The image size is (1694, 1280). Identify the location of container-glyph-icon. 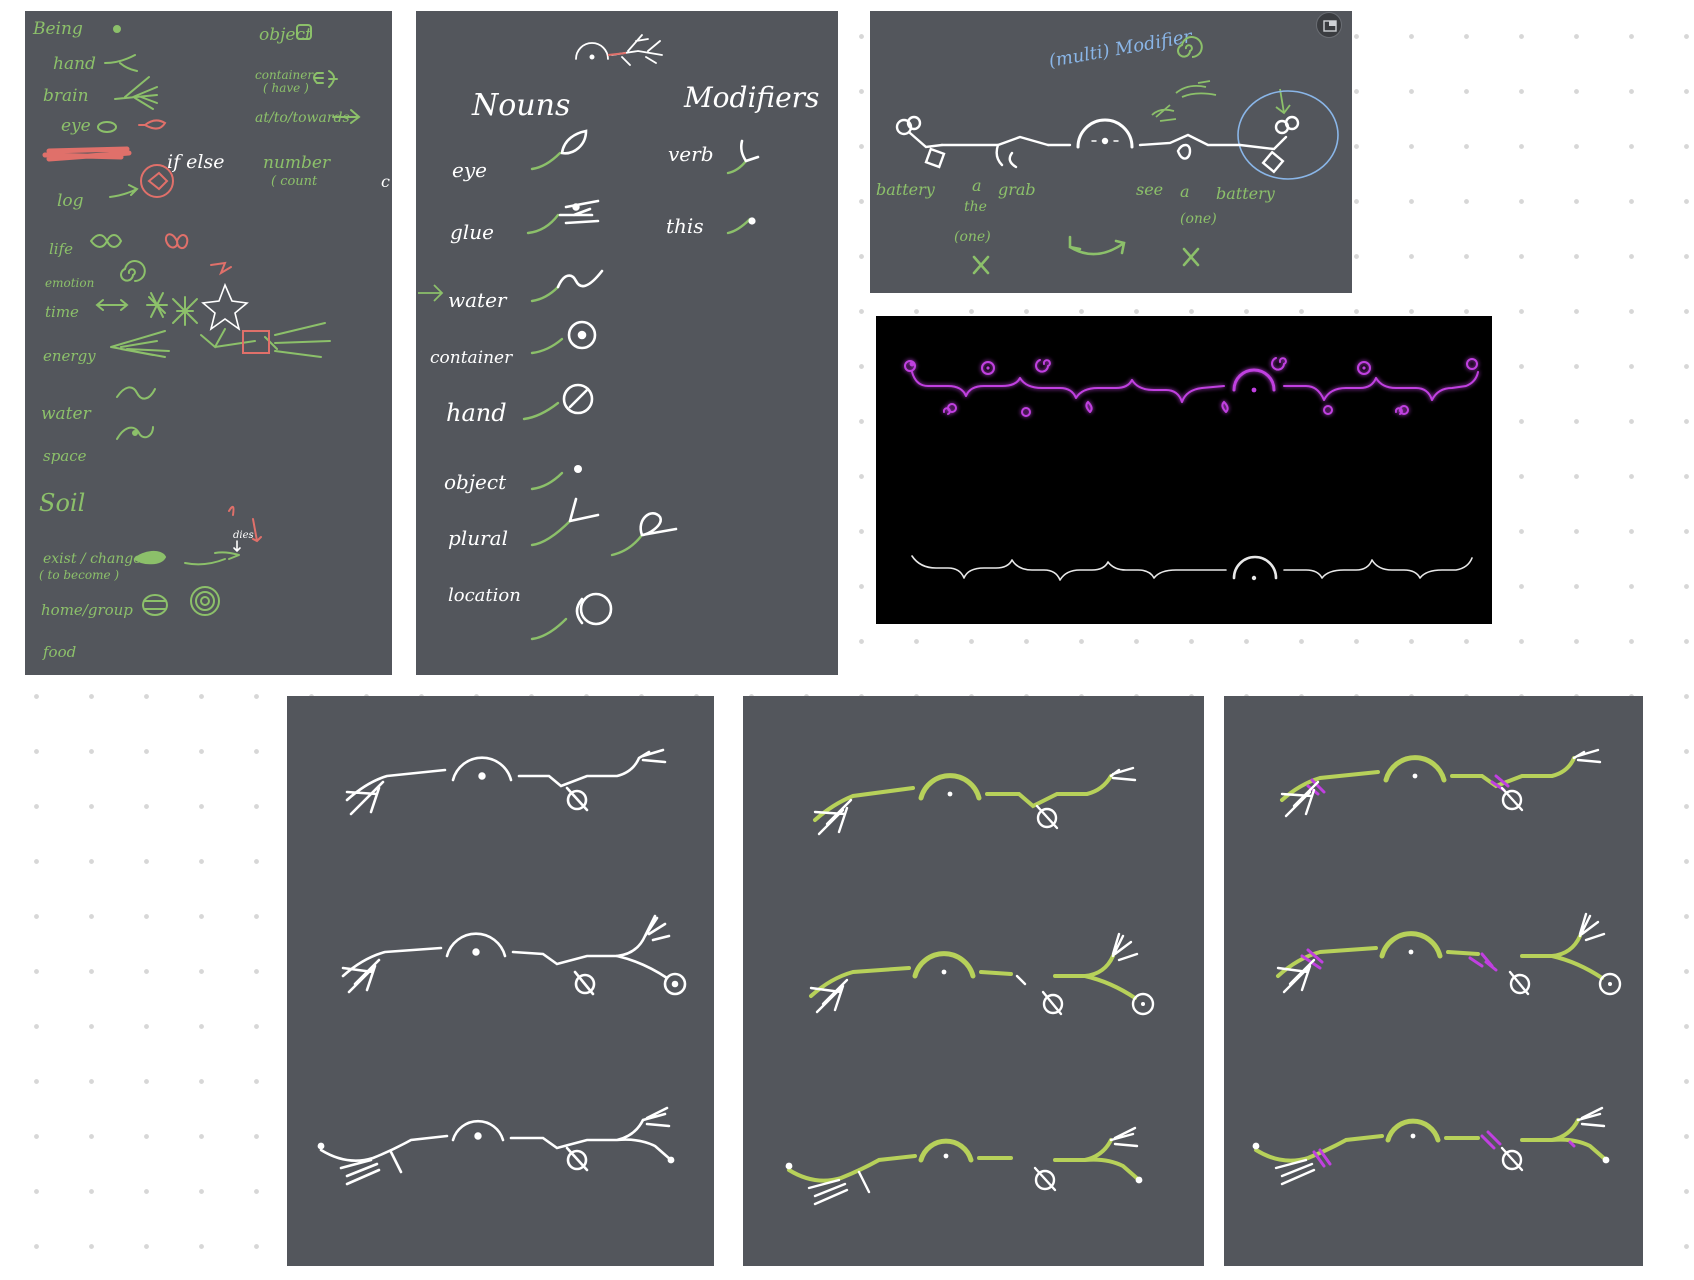
(325, 79).